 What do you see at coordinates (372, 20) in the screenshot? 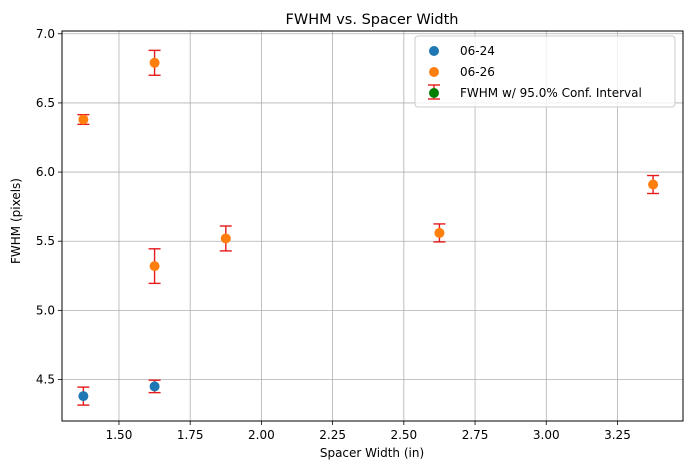
I see `chart-title: FWHM vs. Spacer Width` at bounding box center [372, 20].